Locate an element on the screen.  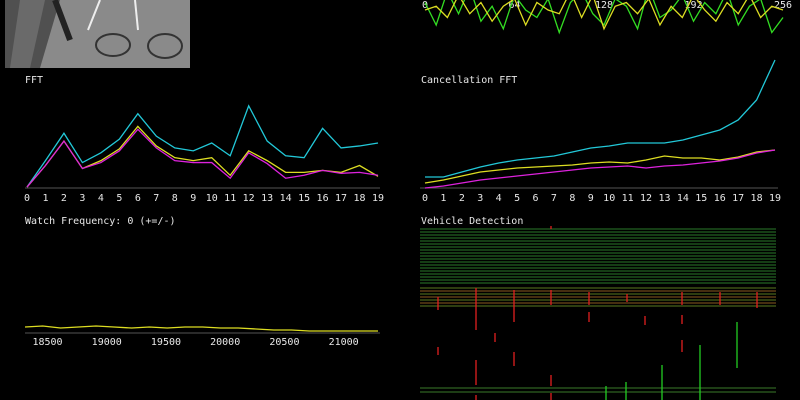
x-tick-label: 20000 is located at coordinates (225, 342).